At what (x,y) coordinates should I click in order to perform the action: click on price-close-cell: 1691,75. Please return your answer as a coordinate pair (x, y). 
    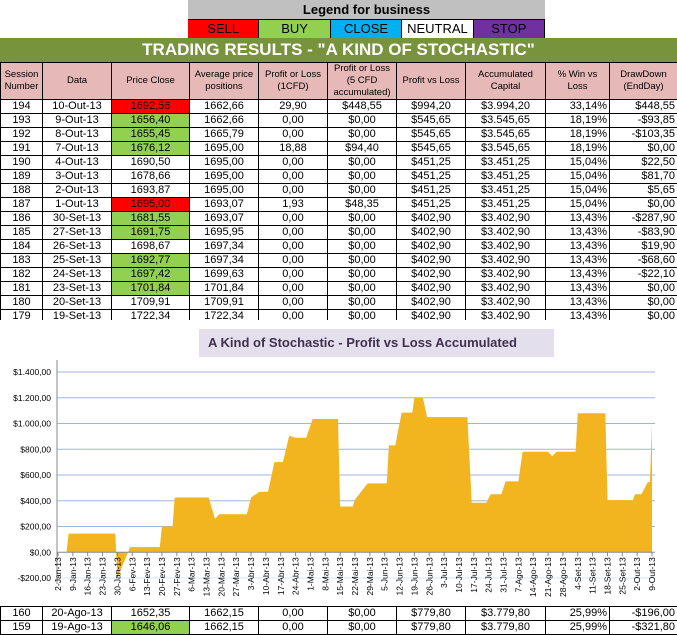
    Looking at the image, I should click on (150, 232).